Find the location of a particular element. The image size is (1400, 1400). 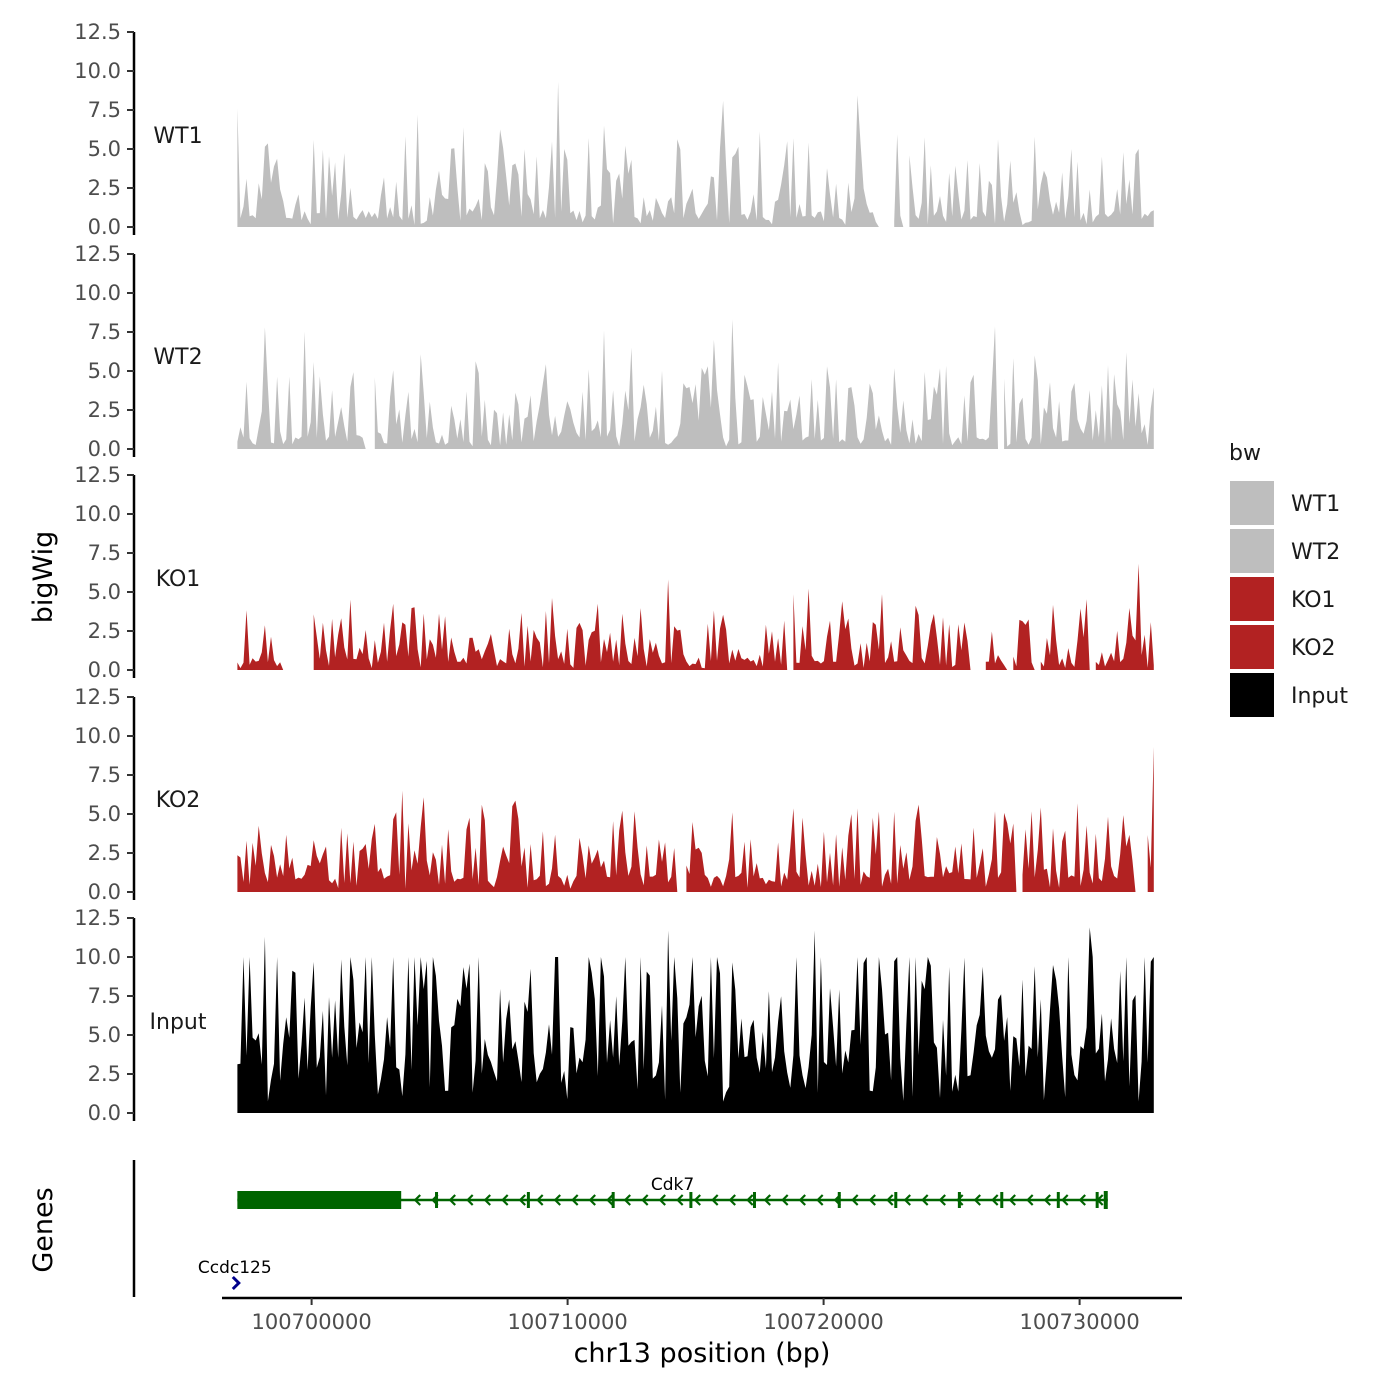

track-label: WT2 is located at coordinates (177, 357).